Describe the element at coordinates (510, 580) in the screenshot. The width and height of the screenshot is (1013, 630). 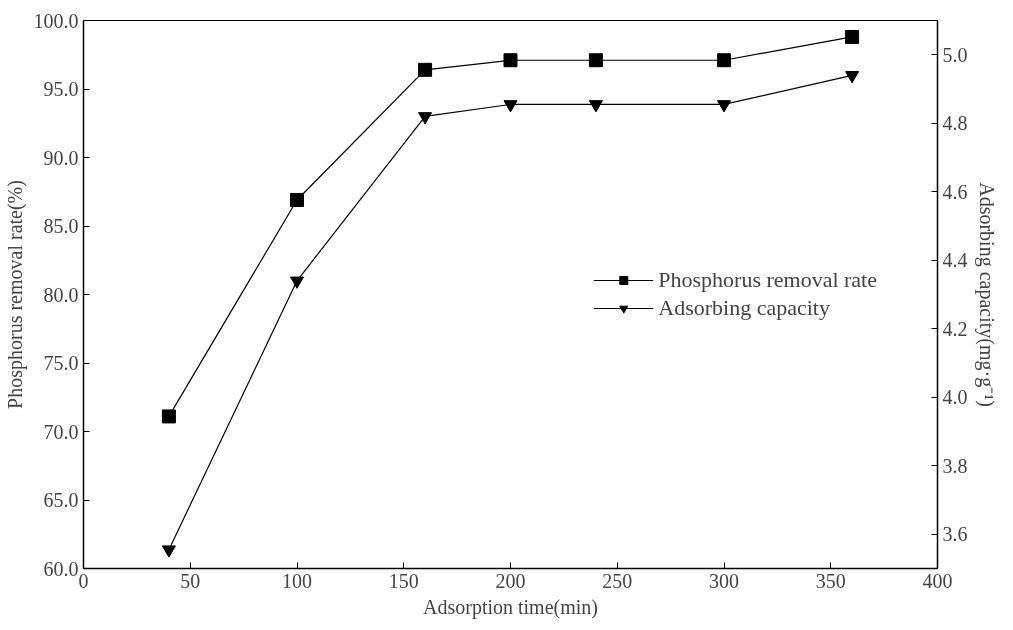
I see `x-tick-label: 200` at that location.